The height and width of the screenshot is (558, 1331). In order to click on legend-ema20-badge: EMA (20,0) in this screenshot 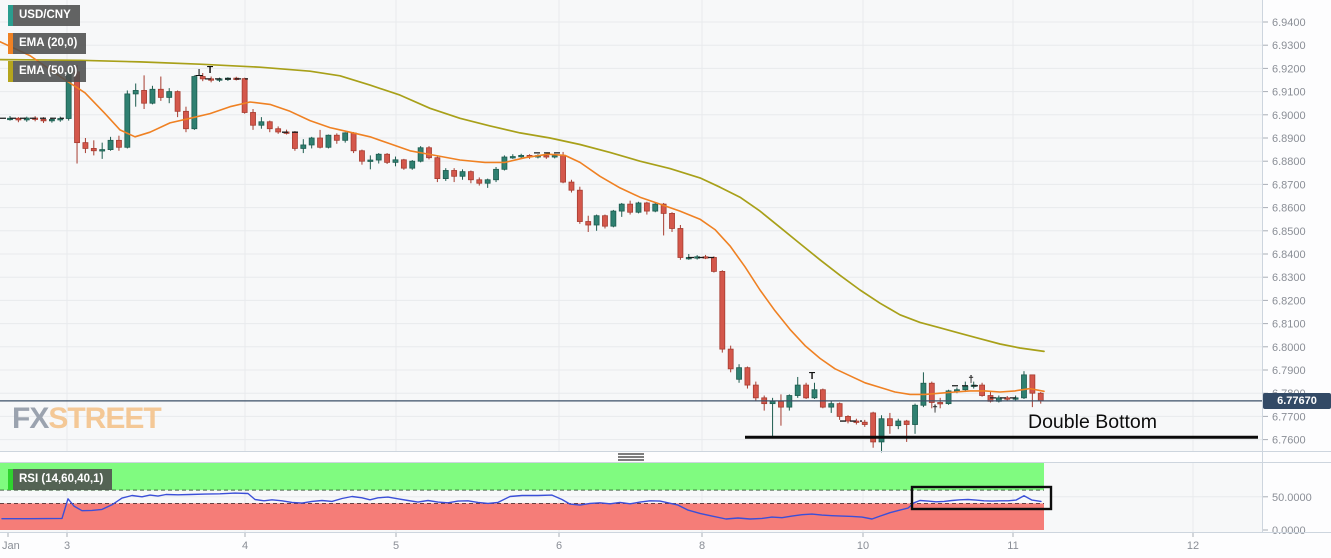, I will do `click(47, 43)`.